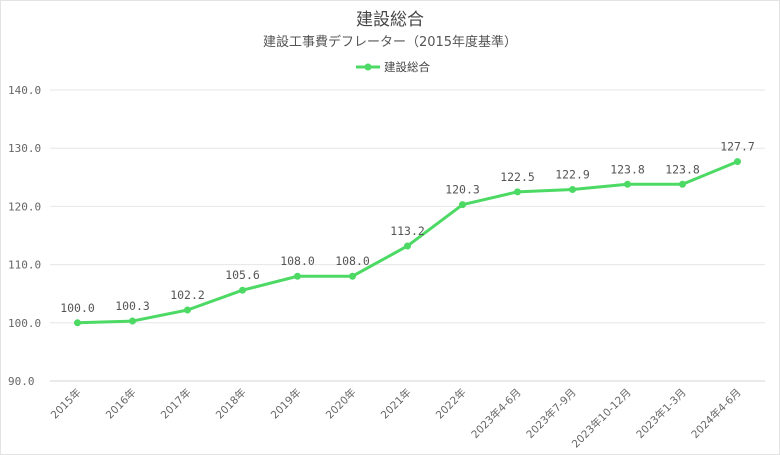 This screenshot has height=455, width=780. Describe the element at coordinates (396, 404) in the screenshot. I see `x-tick-label: 2021年` at that location.